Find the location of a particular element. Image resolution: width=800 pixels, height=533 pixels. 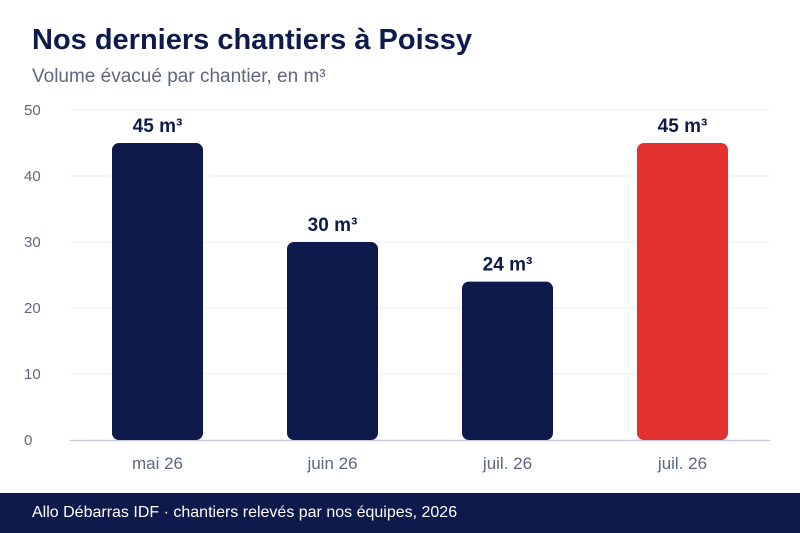

bar-data-label: 24 m³ is located at coordinates (508, 265).